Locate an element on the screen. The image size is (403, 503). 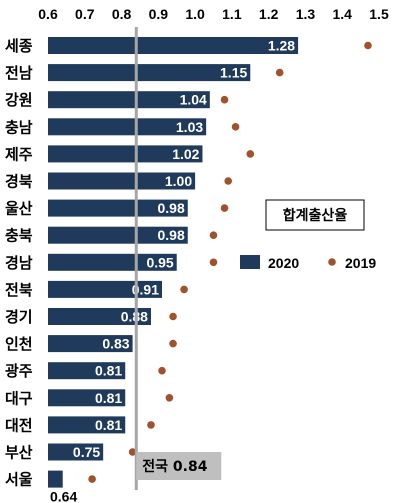
bar-value-label: 0.83 is located at coordinates (115, 344).